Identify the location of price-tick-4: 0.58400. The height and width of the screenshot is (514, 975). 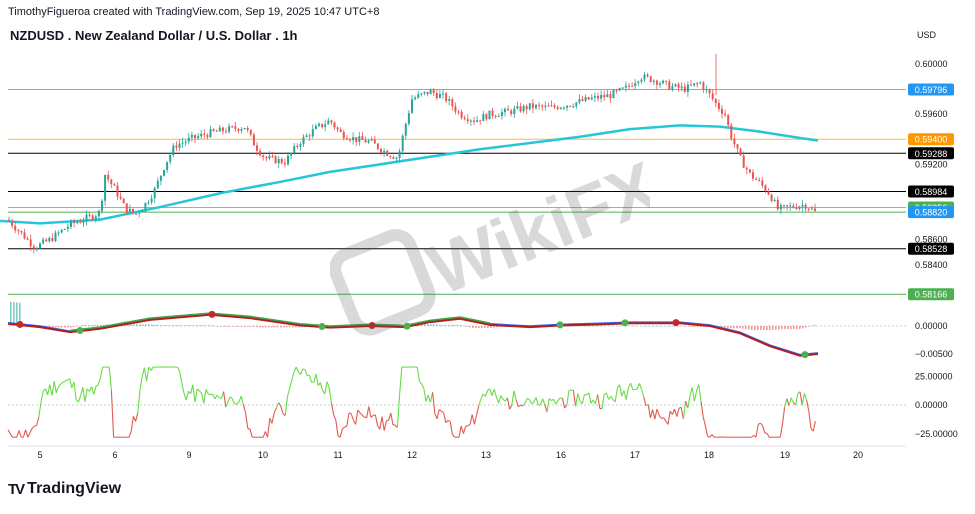
(931, 265).